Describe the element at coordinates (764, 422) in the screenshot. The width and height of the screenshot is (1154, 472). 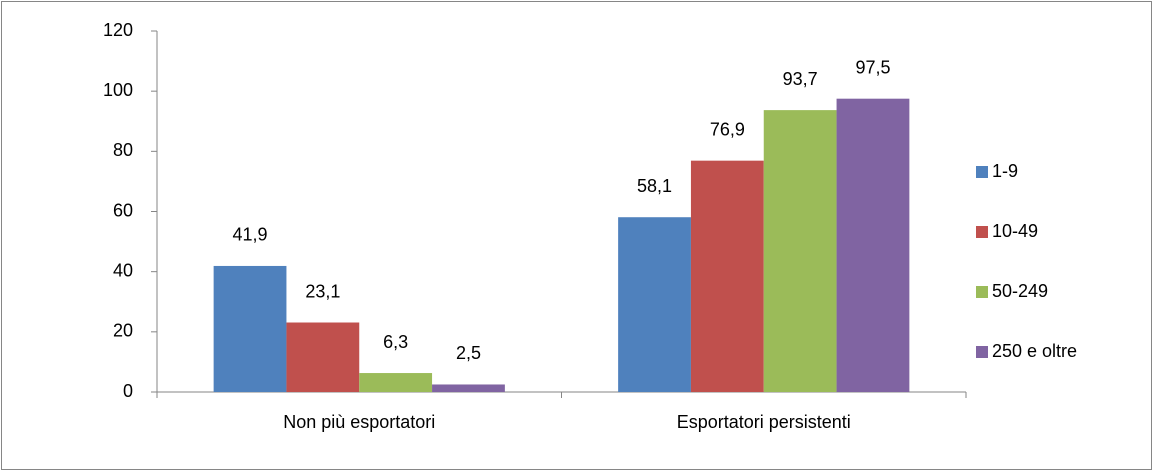
I see `x-tick-label: Esportatori persistenti` at that location.